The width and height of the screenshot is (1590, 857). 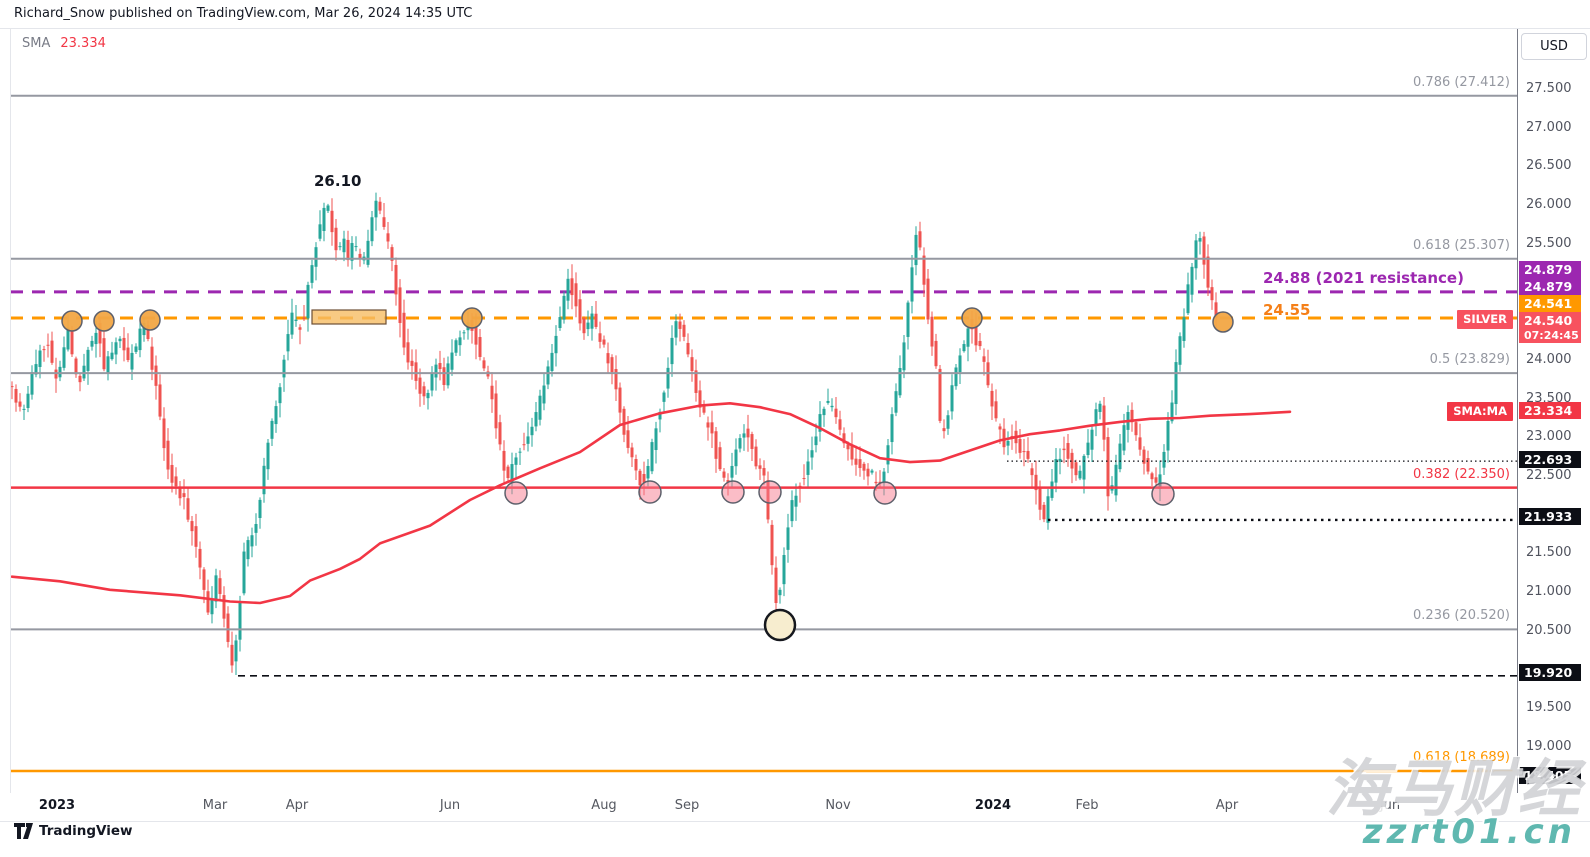 I want to click on indicator-legend: SMA 23.334, so click(x=64, y=43).